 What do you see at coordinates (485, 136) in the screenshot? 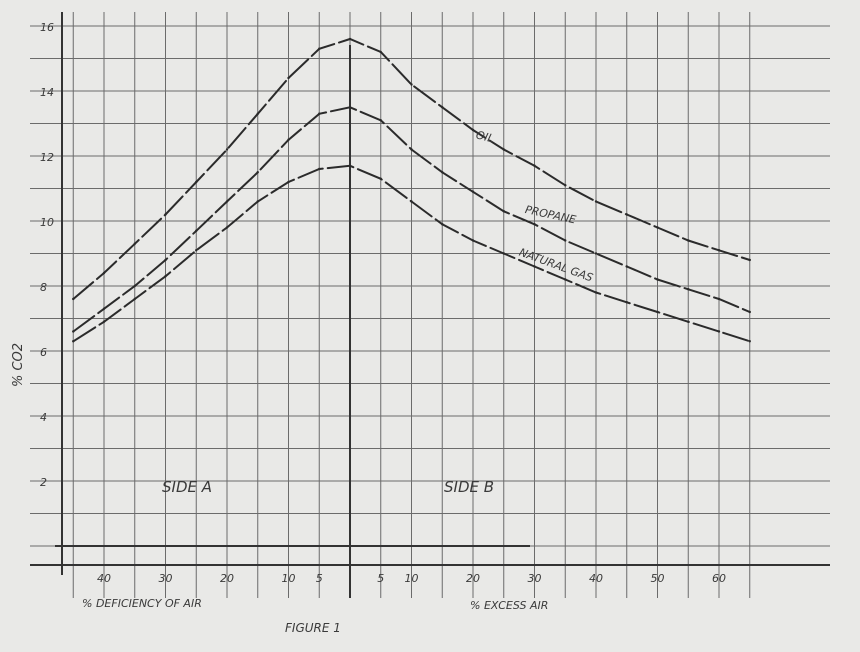
I see `series-label: OIL` at bounding box center [485, 136].